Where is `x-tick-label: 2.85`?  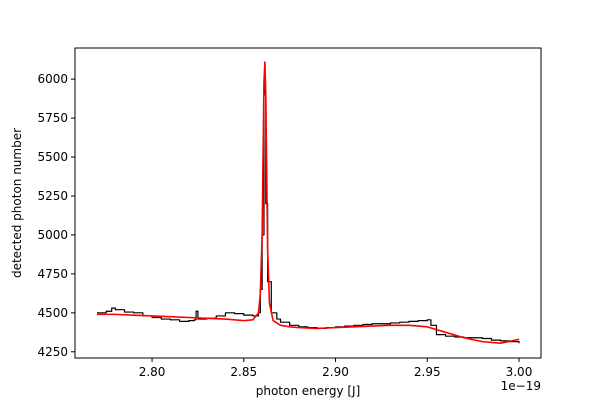 x-tick-label: 2.85 is located at coordinates (243, 372).